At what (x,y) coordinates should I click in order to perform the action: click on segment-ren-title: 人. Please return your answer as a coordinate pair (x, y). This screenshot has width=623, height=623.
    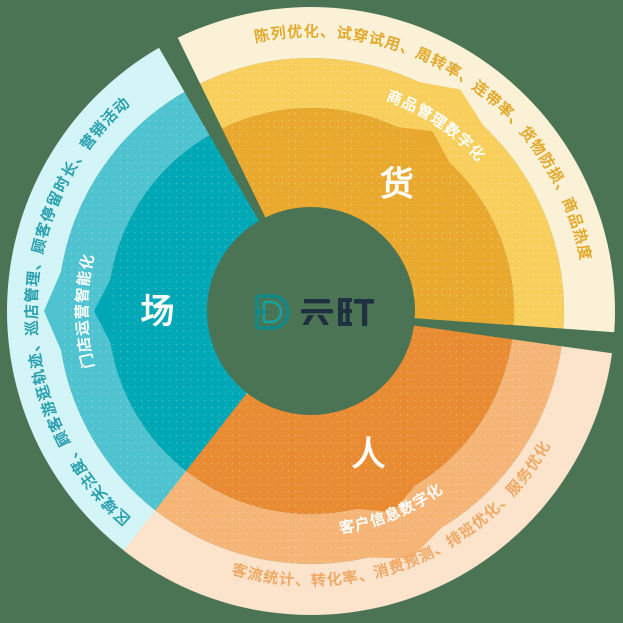
    Looking at the image, I should click on (369, 454).